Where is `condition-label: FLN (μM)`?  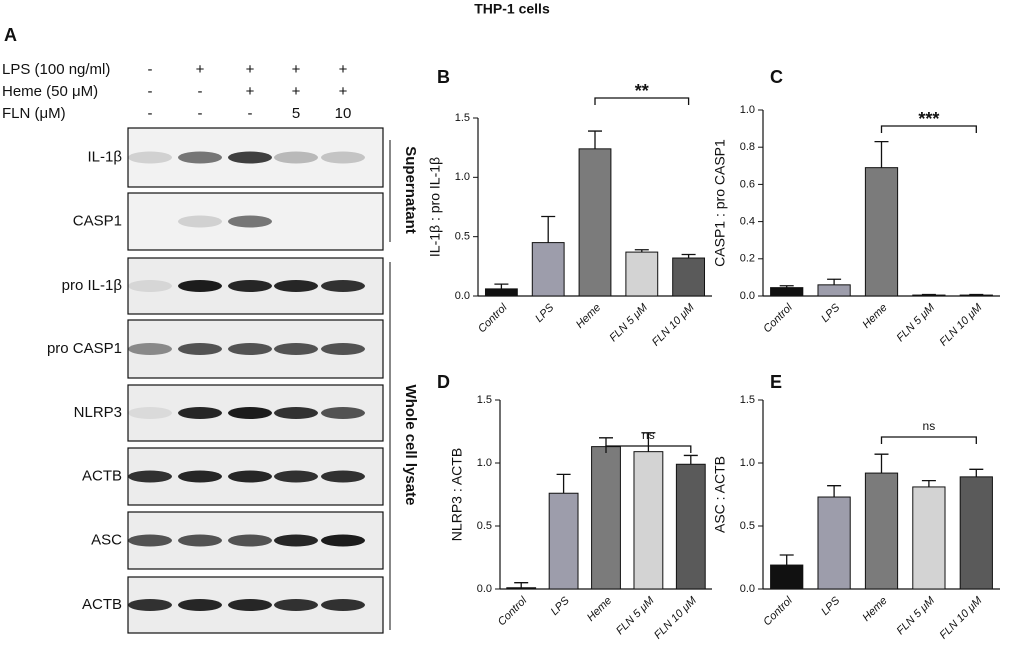 condition-label: FLN (μM) is located at coordinates (34, 113).